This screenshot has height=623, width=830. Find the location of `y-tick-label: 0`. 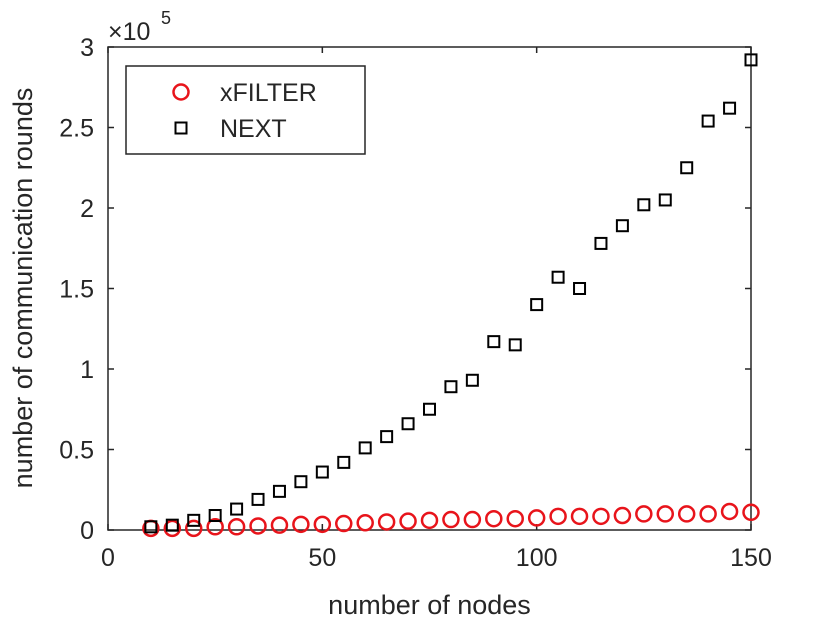

y-tick-label: 0 is located at coordinates (87, 531).